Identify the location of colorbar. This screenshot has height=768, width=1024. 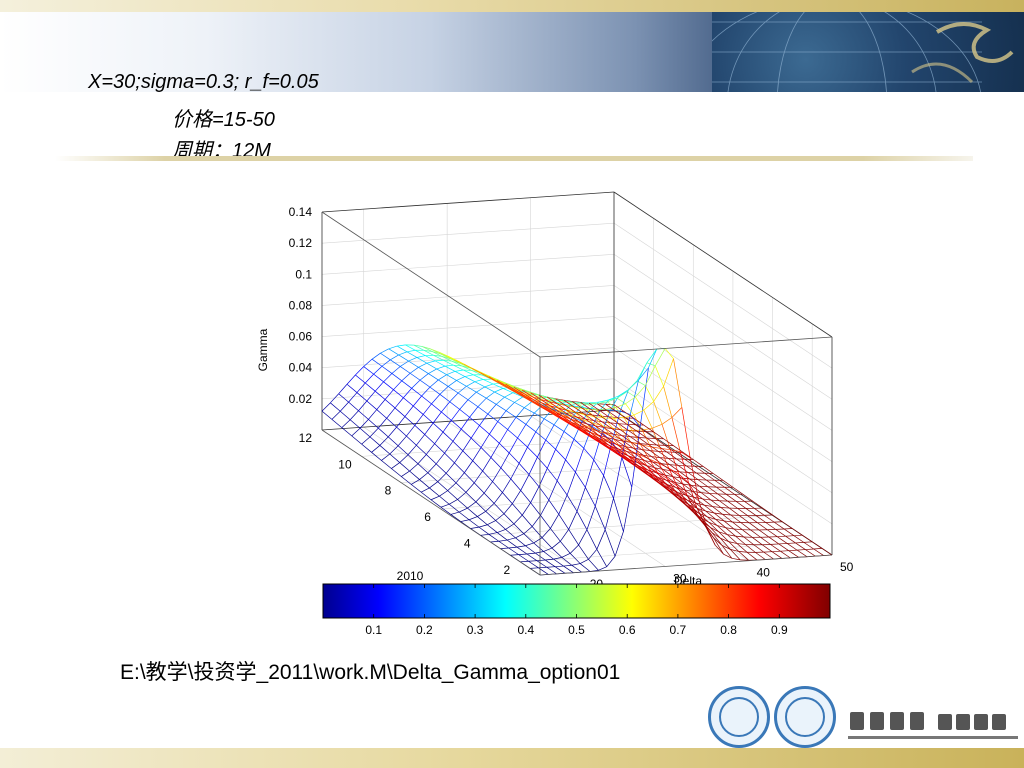
(576, 601).